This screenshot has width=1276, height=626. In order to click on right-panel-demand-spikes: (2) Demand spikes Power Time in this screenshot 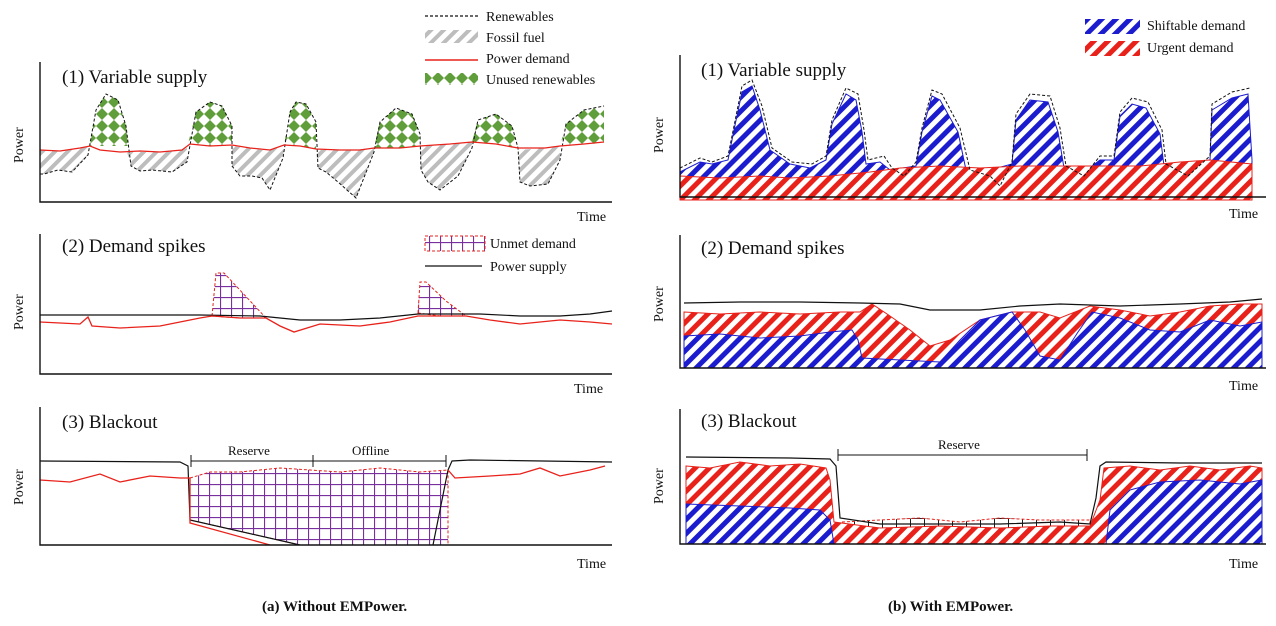, I will do `click(959, 314)`.